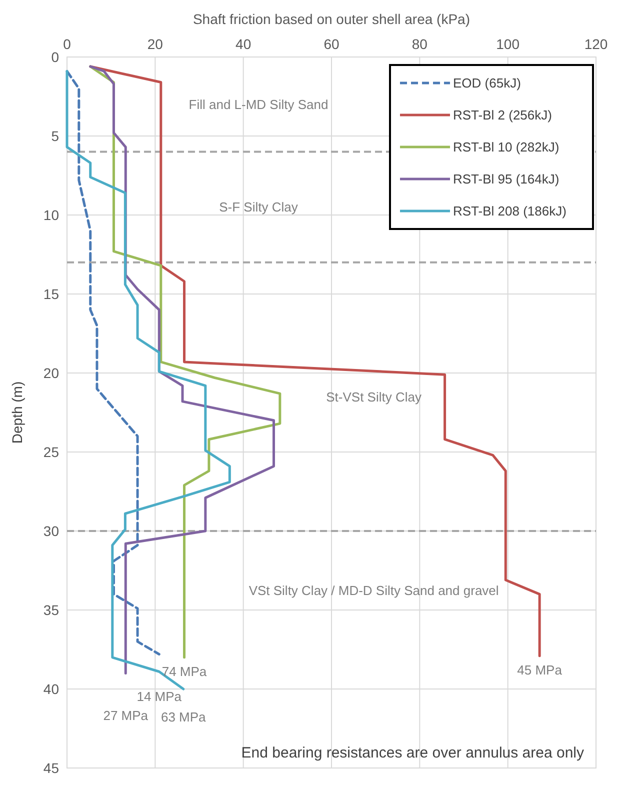 The width and height of the screenshot is (621, 785). What do you see at coordinates (258, 104) in the screenshot?
I see `annotation: Fill and L-MD Silty Sand` at bounding box center [258, 104].